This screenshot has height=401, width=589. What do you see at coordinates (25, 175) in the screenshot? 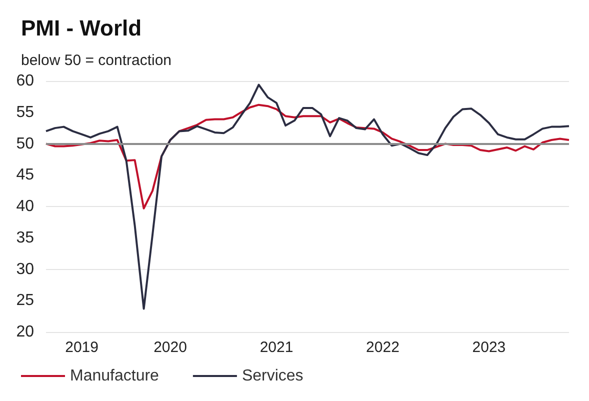
I see `y-tick-label: 45` at bounding box center [25, 175].